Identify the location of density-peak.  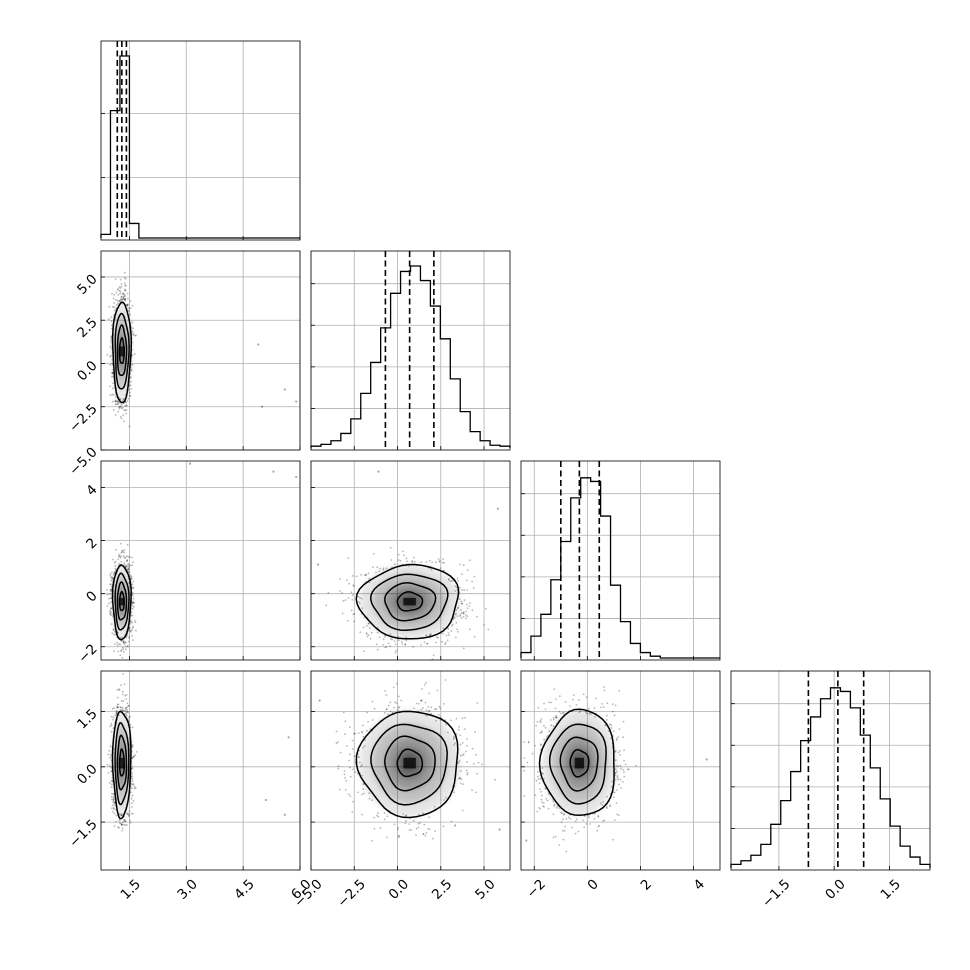
(121, 601).